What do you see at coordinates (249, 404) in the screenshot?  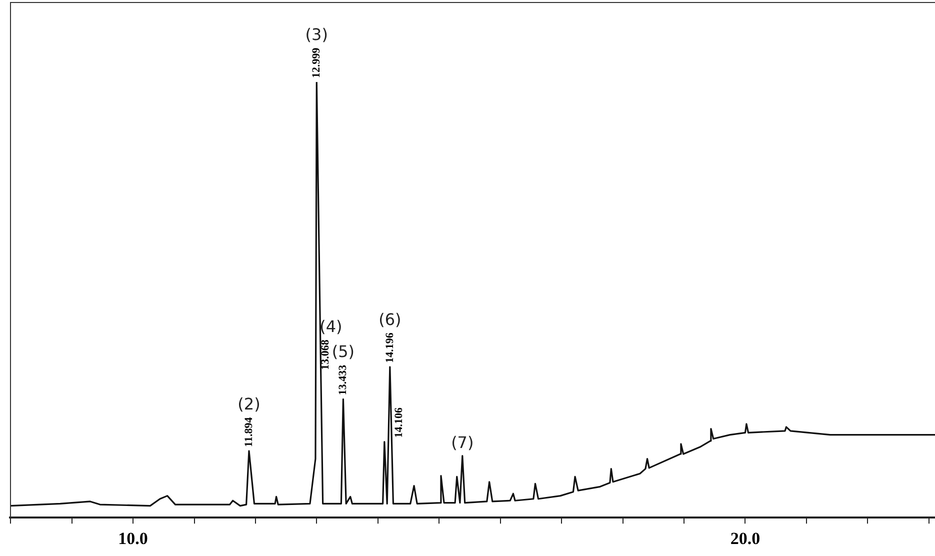 I see `annotation: (2)` at bounding box center [249, 404].